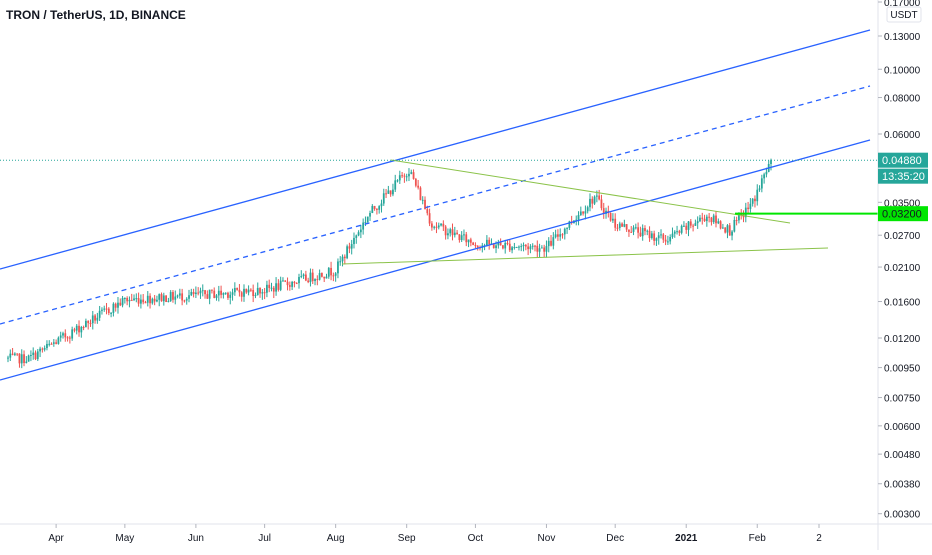 Image resolution: width=932 pixels, height=555 pixels. What do you see at coordinates (902, 70) in the screenshot?
I see `y-tick-label: 0.10000` at bounding box center [902, 70].